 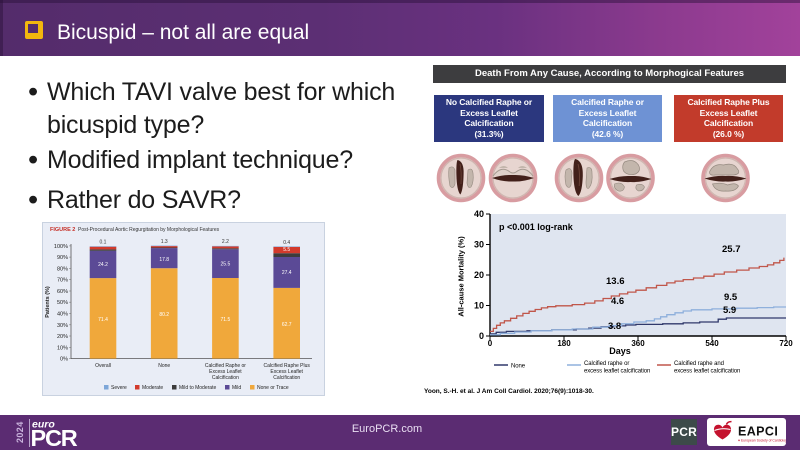 What do you see at coordinates (225, 366) in the screenshot?
I see `svg-text: Calcified Raphe or` at bounding box center [225, 366].